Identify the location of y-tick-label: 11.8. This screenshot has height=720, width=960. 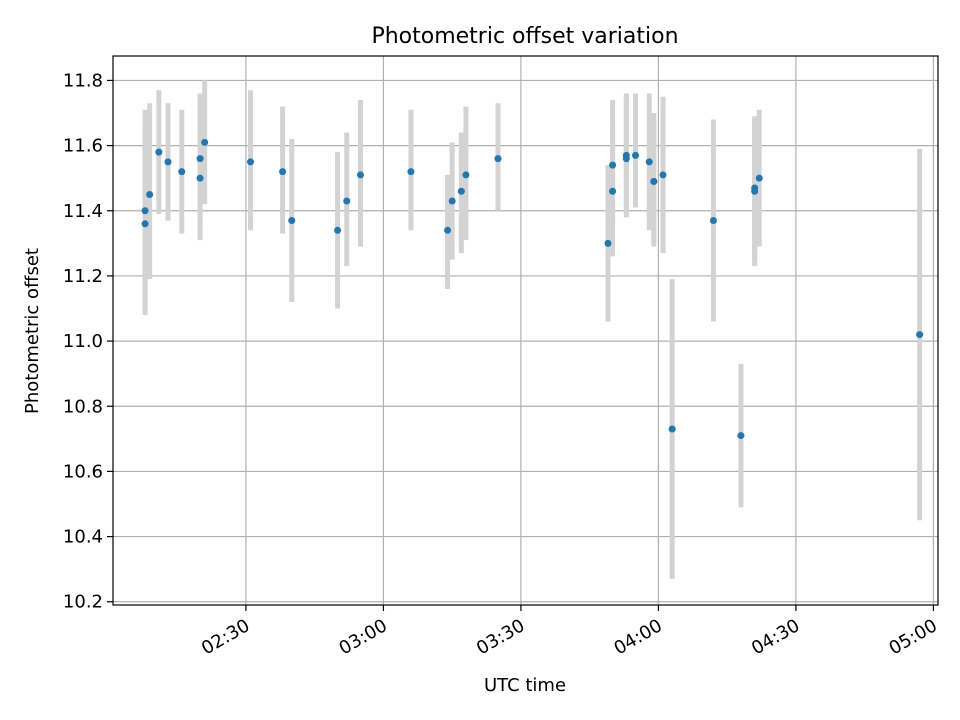
(83, 80).